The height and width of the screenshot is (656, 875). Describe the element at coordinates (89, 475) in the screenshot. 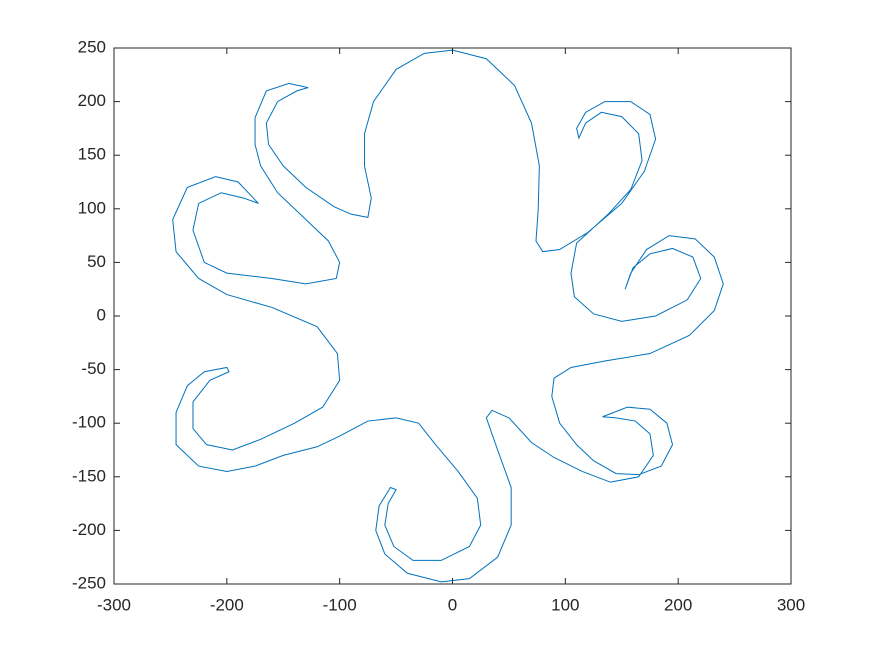

I see `y-tick-label: -150` at that location.